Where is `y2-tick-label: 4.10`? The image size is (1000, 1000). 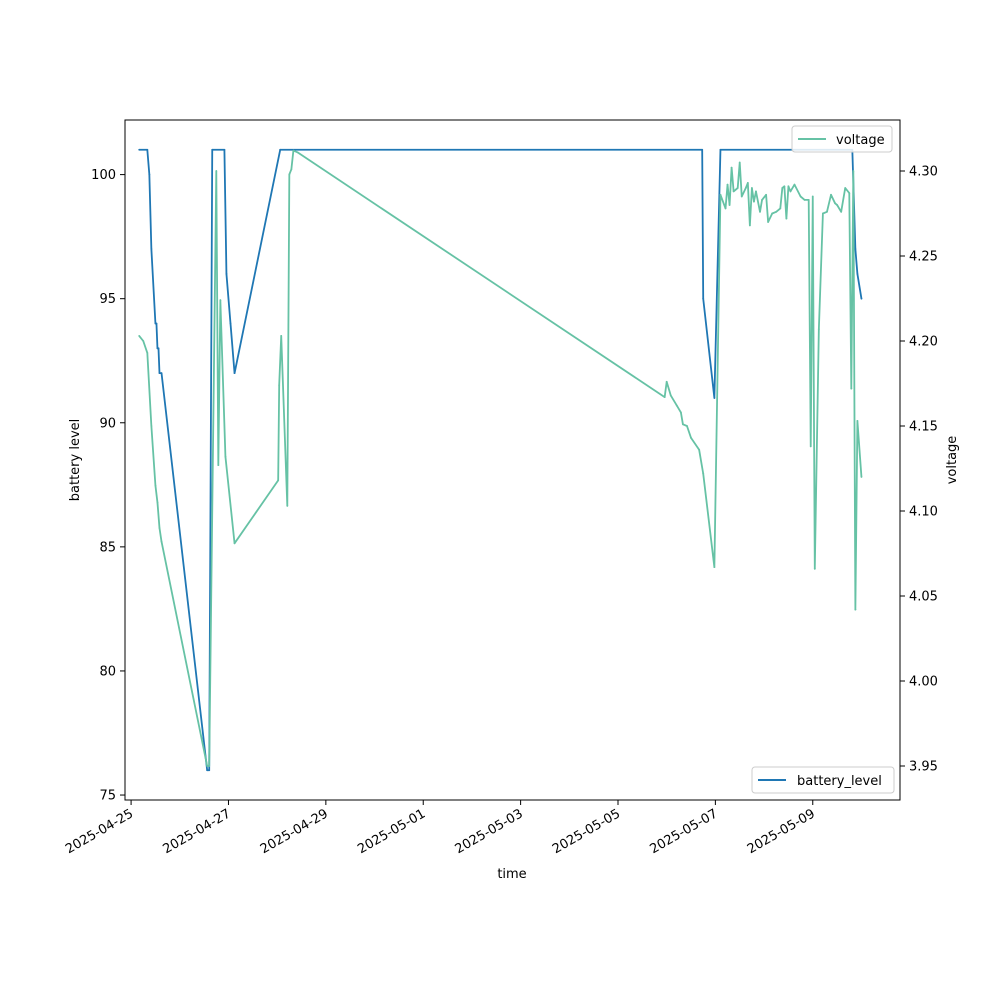 y2-tick-label: 4.10 is located at coordinates (923, 512).